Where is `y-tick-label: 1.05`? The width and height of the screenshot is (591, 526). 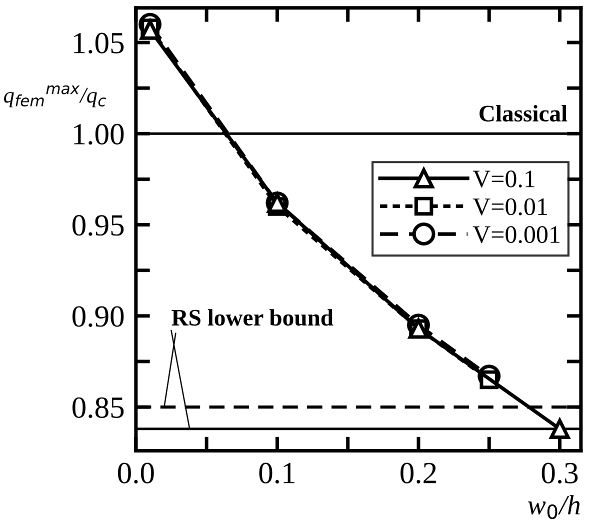
y-tick-label: 1.05 is located at coordinates (99, 43).